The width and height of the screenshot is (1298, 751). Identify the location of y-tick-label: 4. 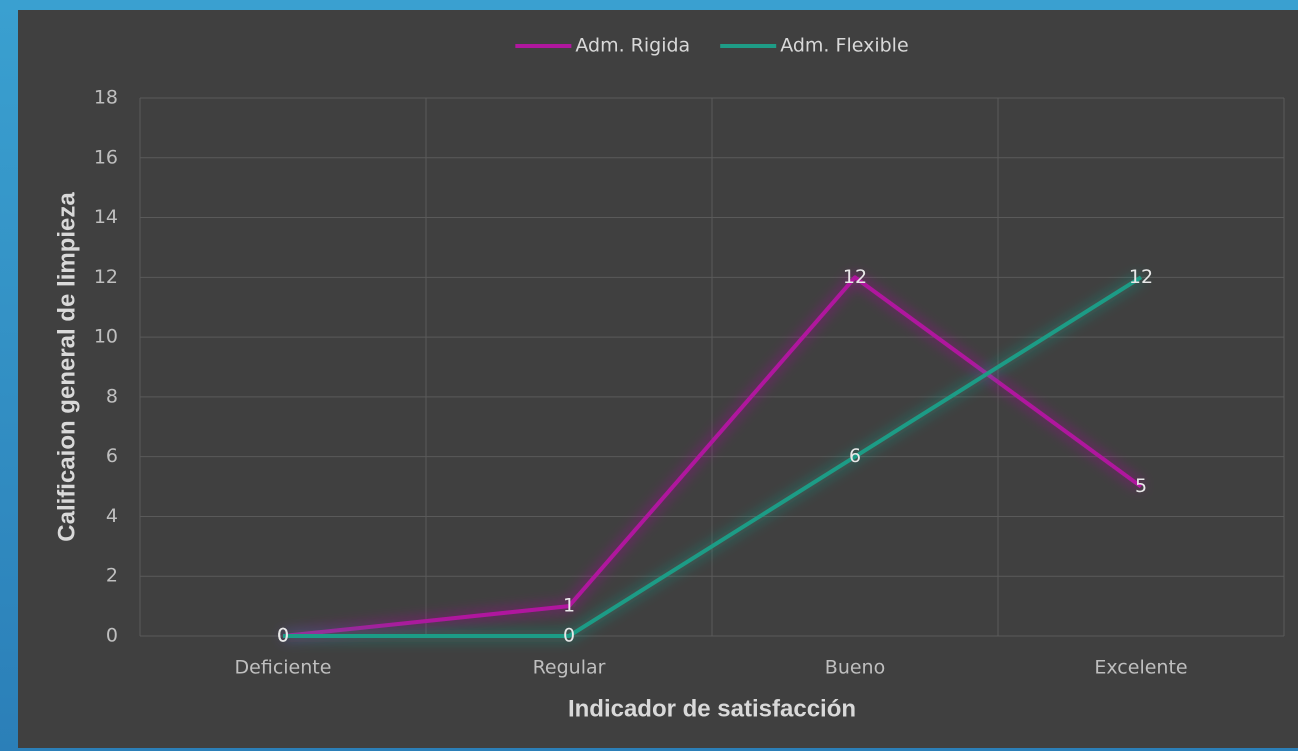
(112, 516).